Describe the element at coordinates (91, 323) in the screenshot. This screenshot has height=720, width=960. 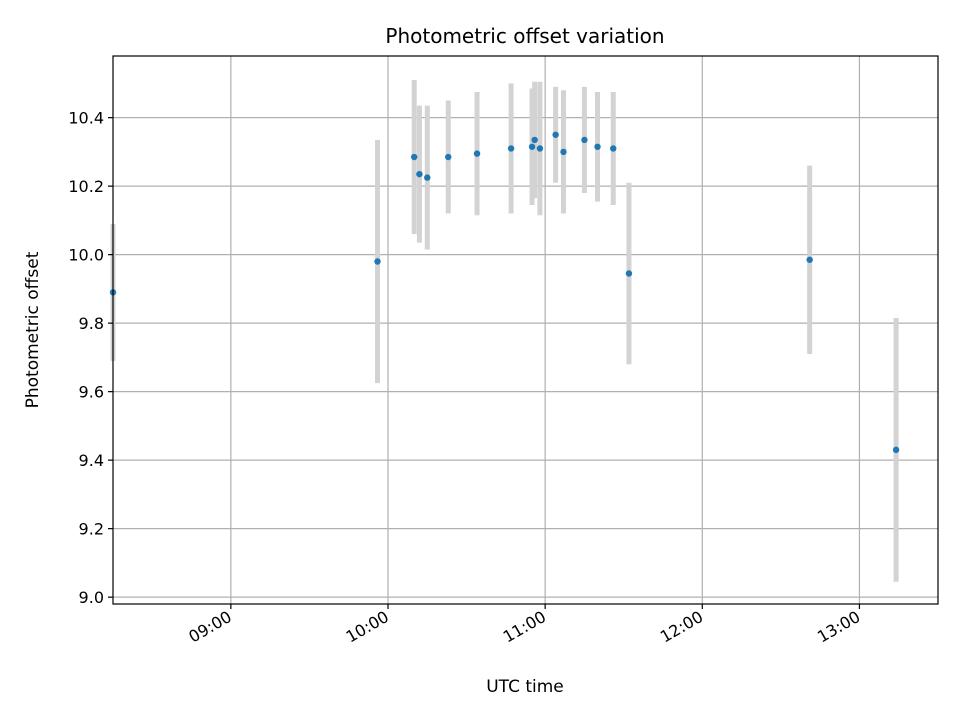
I see `y-tick-label: 9.8` at that location.